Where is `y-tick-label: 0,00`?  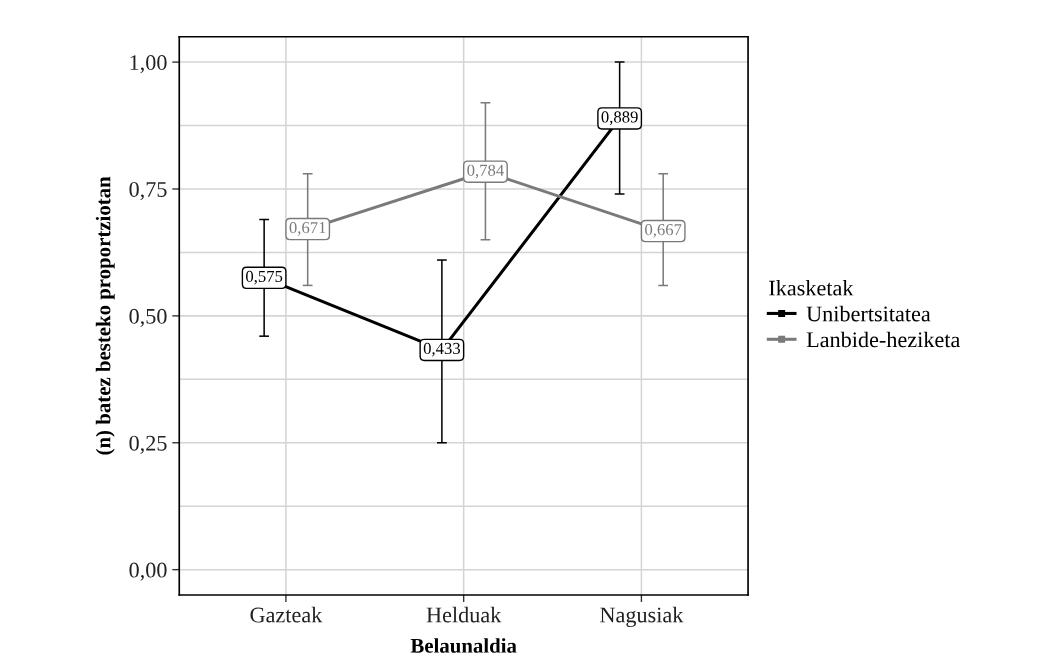 y-tick-label: 0,00 is located at coordinates (148, 571).